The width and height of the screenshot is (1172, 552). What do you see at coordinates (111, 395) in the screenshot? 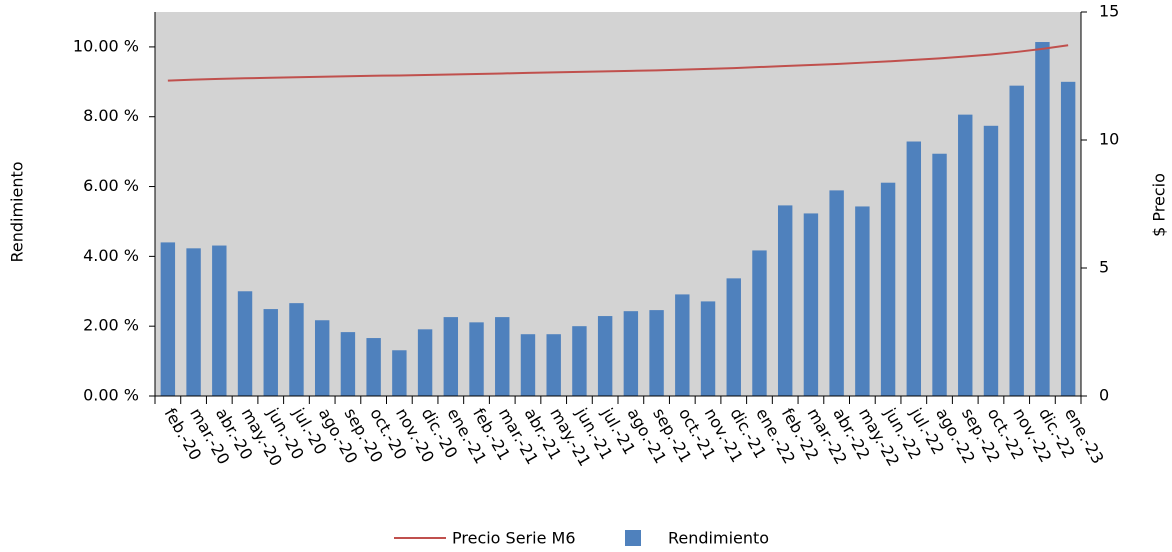
I see `y-tick-label: 0.00 %` at bounding box center [111, 395].